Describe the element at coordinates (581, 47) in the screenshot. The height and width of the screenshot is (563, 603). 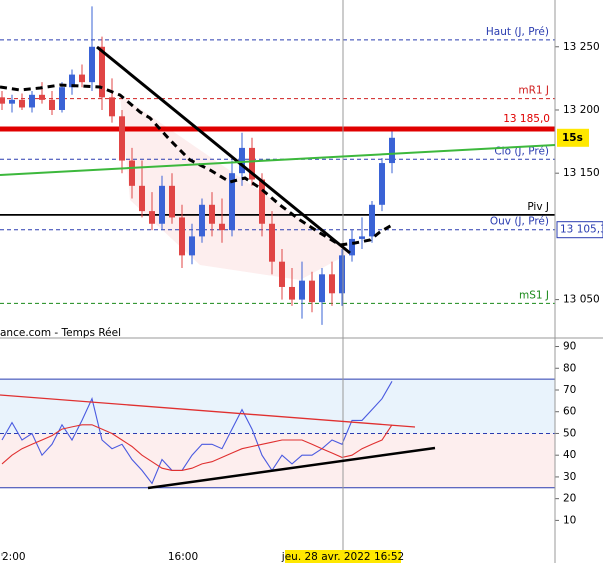
I see `y-tick-label: 13 250` at that location.